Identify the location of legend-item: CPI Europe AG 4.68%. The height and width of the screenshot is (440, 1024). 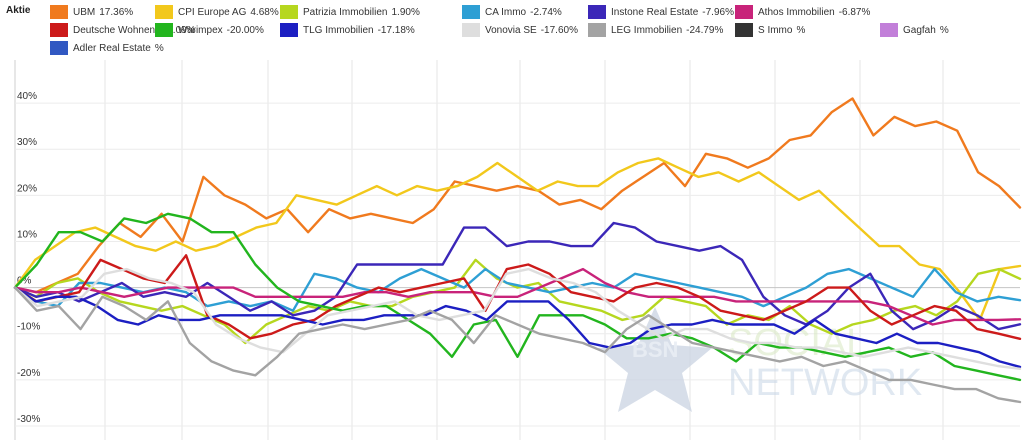
(217, 12).